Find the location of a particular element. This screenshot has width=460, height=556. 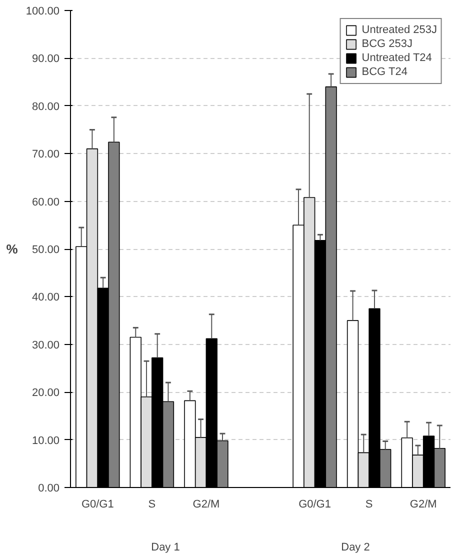

text: Day 2 is located at coordinates (355, 548).